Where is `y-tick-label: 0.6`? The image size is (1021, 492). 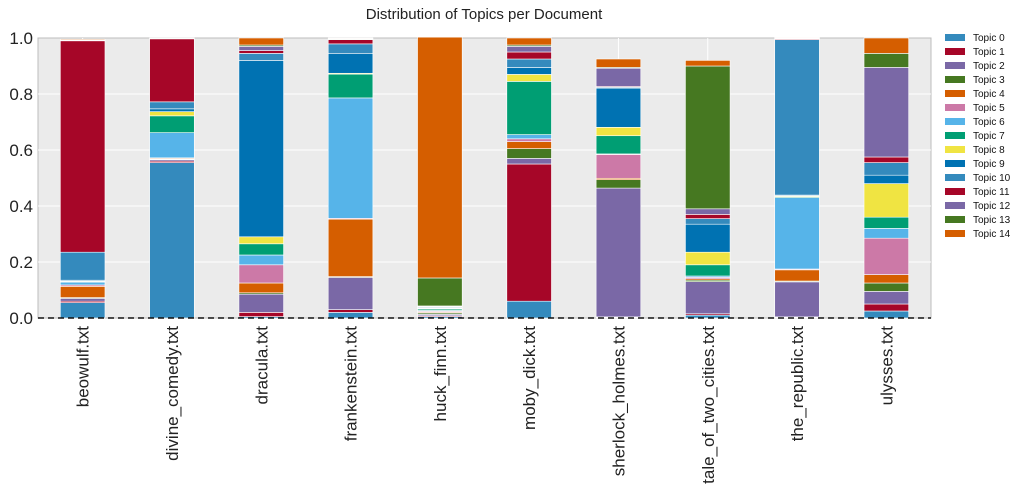 y-tick-label: 0.6 is located at coordinates (21, 150).